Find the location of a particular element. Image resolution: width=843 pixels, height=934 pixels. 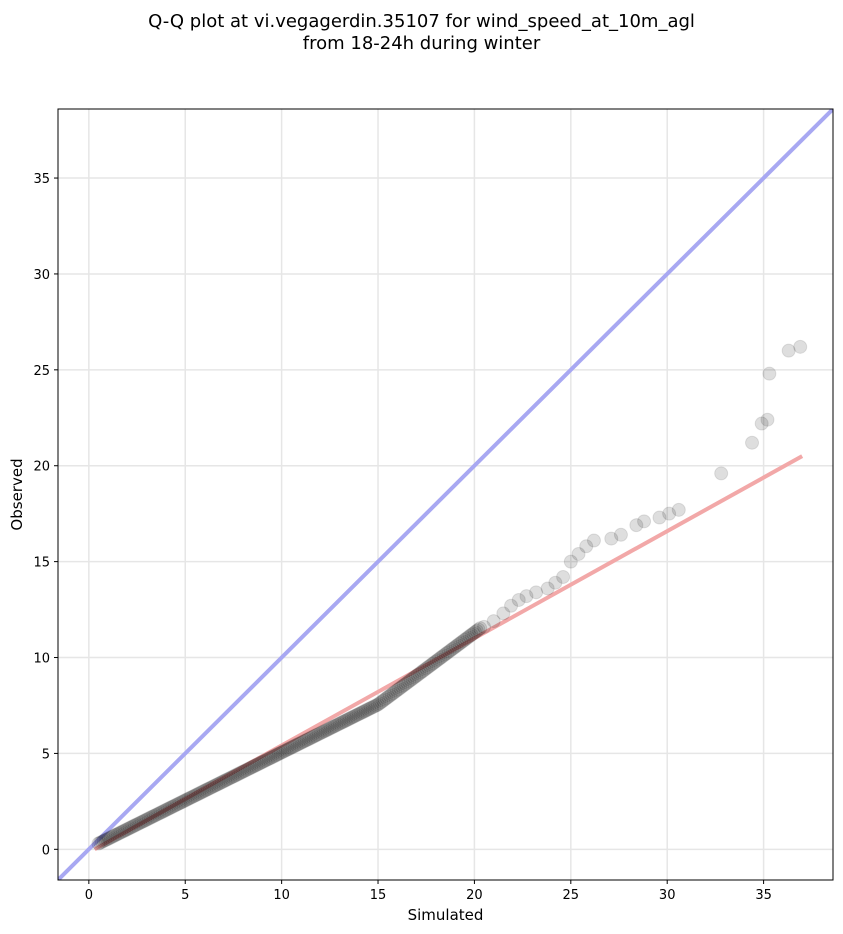

y-tick-label: 30 is located at coordinates (41, 275).